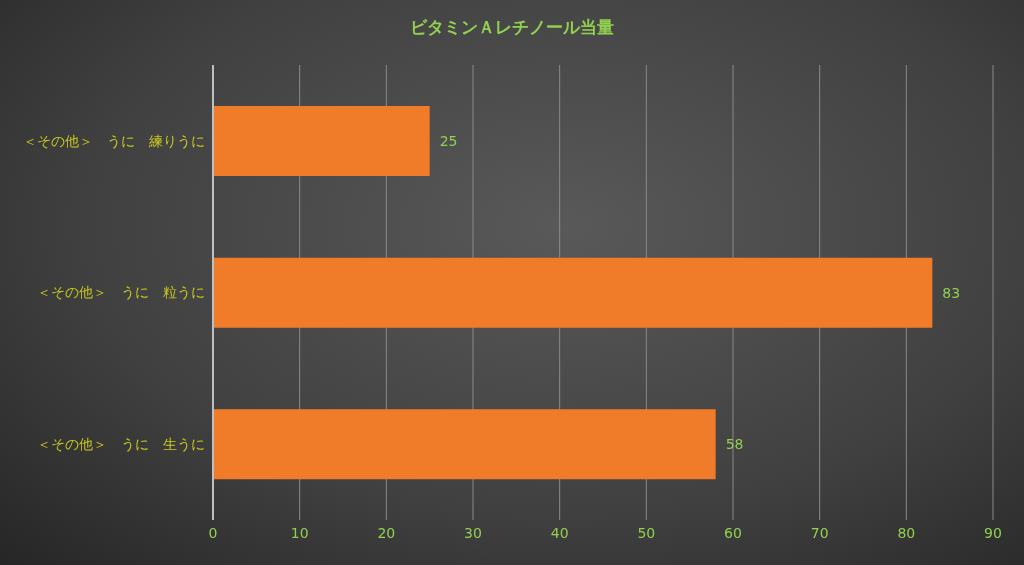 The width and height of the screenshot is (1024, 565). I want to click on data-label: 58, so click(734, 444).